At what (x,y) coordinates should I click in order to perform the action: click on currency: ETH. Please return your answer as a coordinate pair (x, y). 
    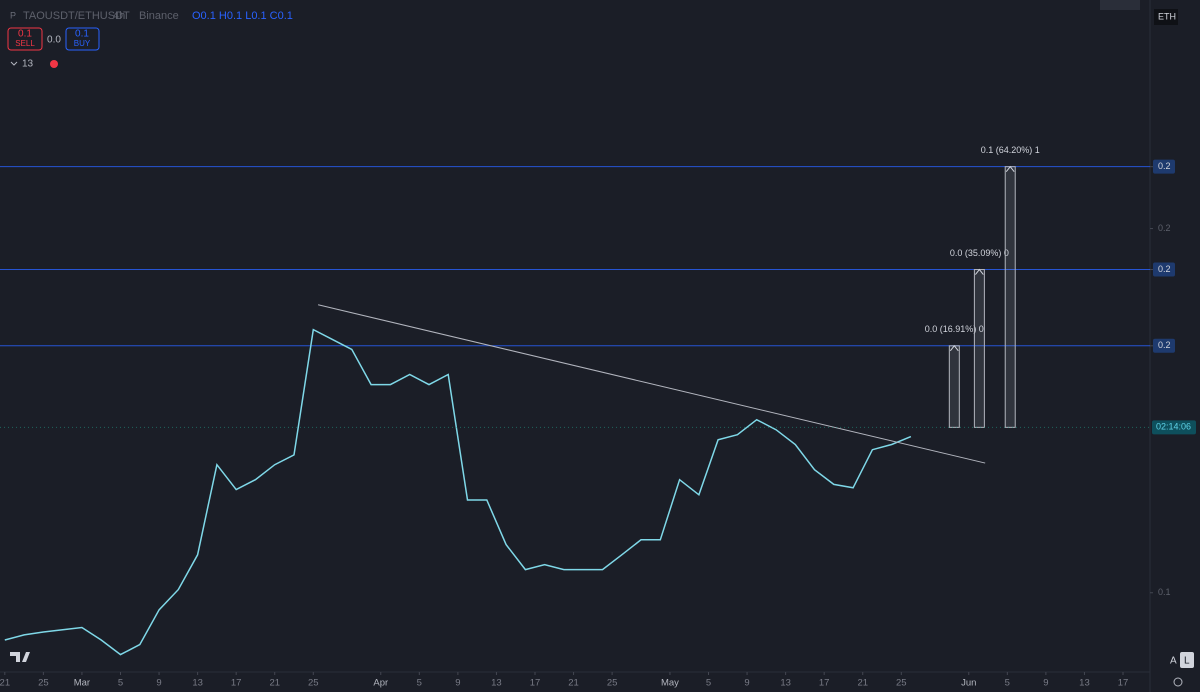
    Looking at the image, I should click on (1167, 16).